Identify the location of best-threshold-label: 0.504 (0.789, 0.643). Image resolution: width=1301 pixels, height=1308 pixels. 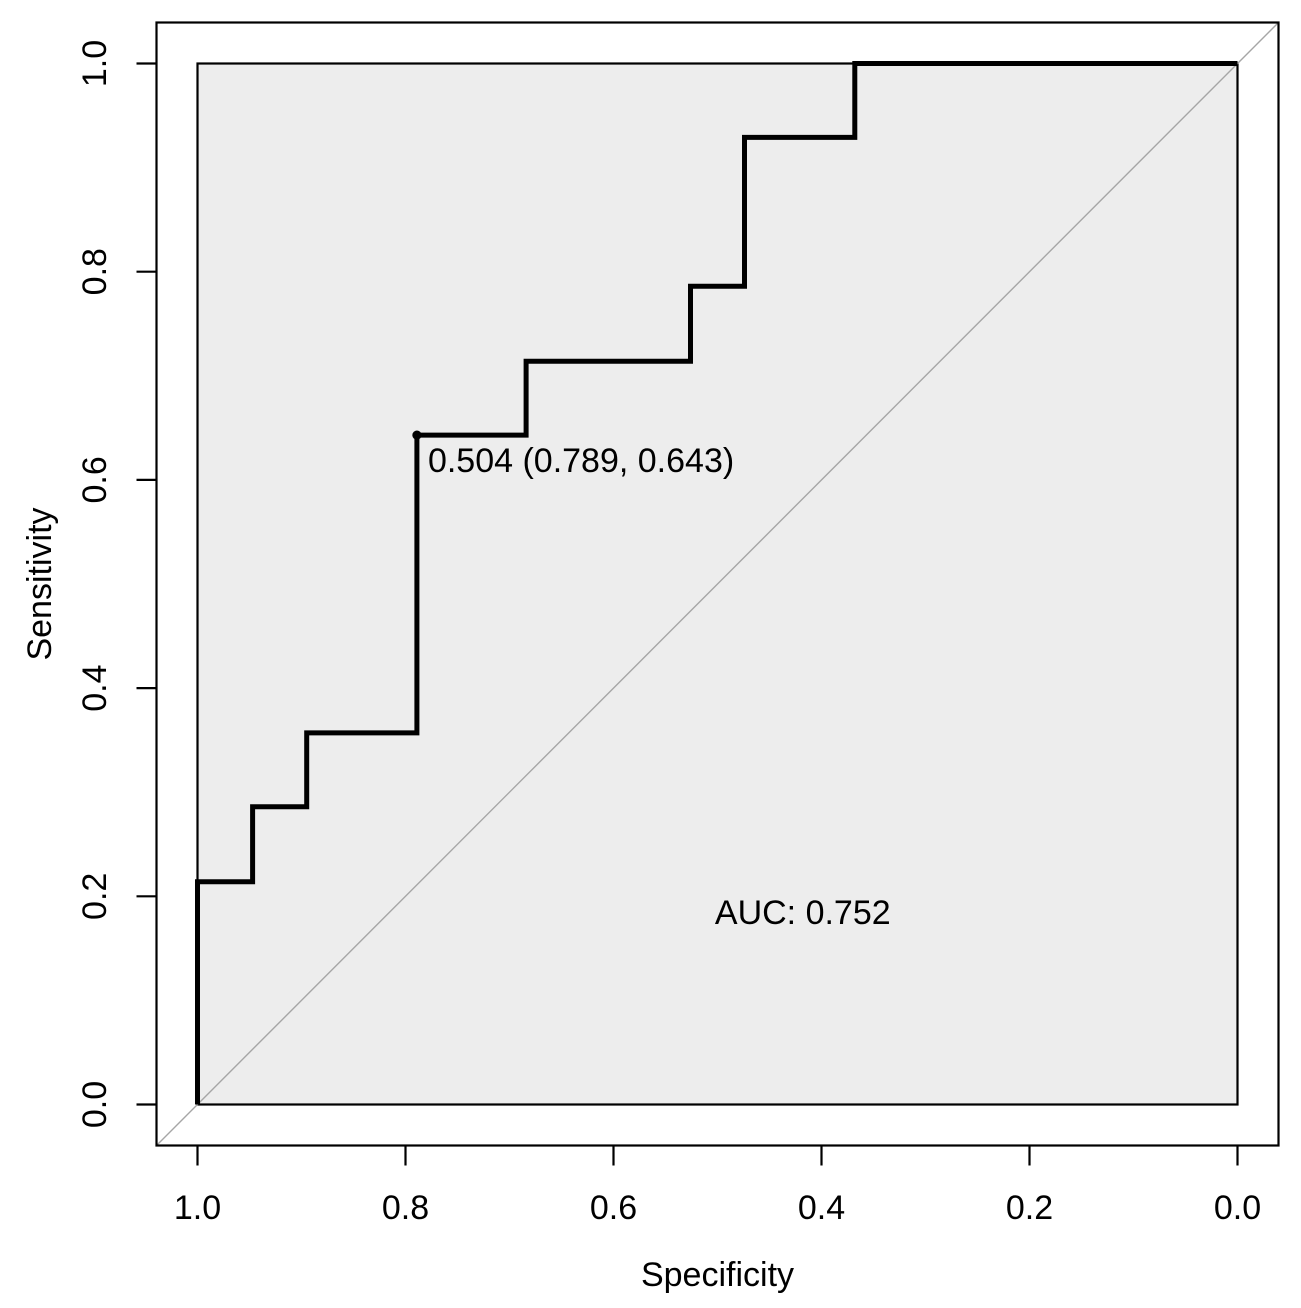
(581, 461).